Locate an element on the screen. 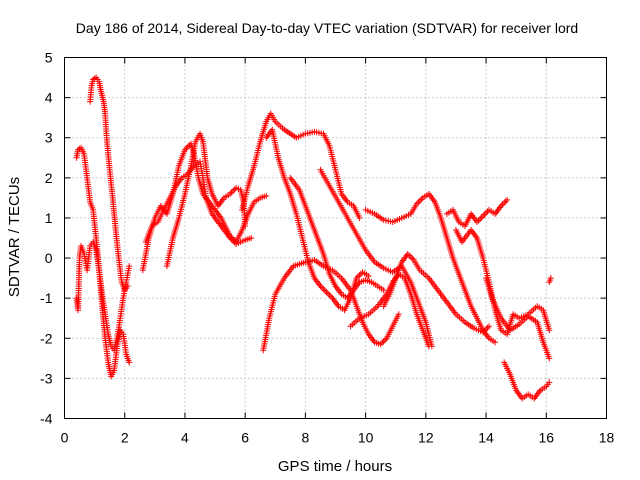 Image resolution: width=640 pixels, height=480 pixels. series-arc-late-c is located at coordinates (518, 318).